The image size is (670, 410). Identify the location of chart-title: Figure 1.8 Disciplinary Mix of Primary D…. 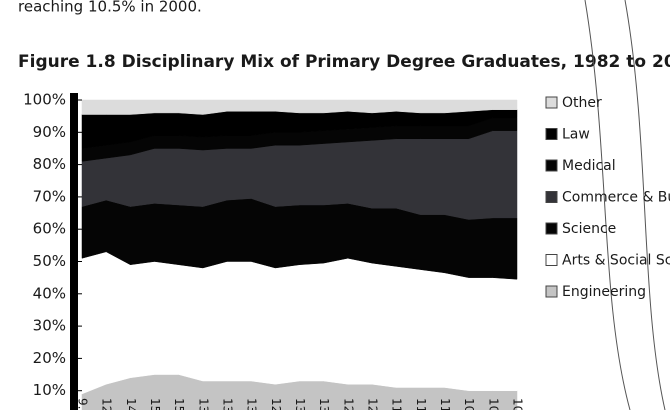
(344, 62).